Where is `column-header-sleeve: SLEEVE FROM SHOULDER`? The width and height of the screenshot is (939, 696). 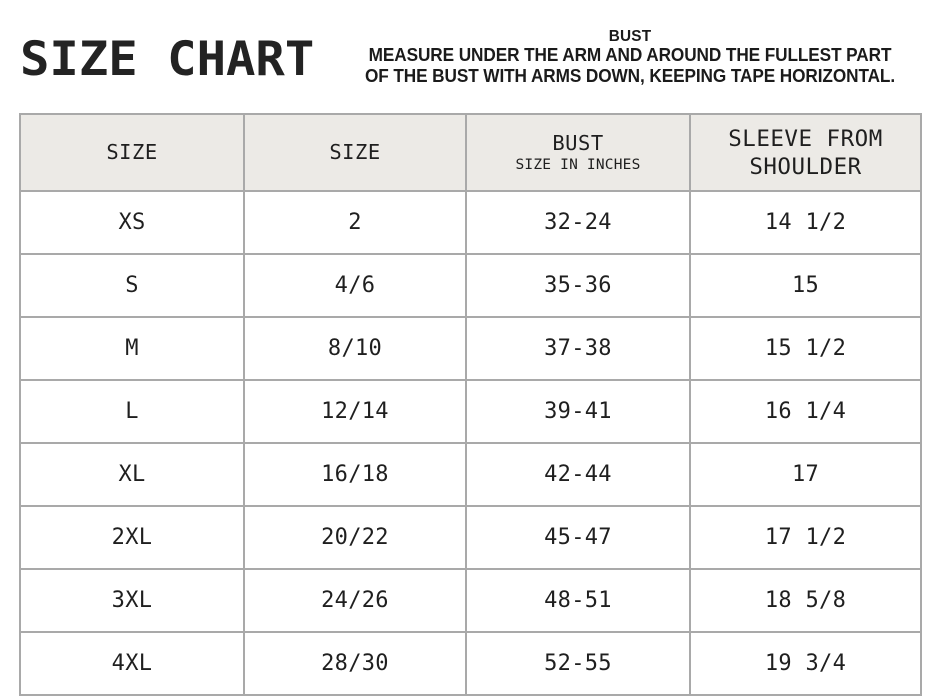
column-header-sleeve: SLEEVE FROM SHOULDER is located at coordinates (805, 152).